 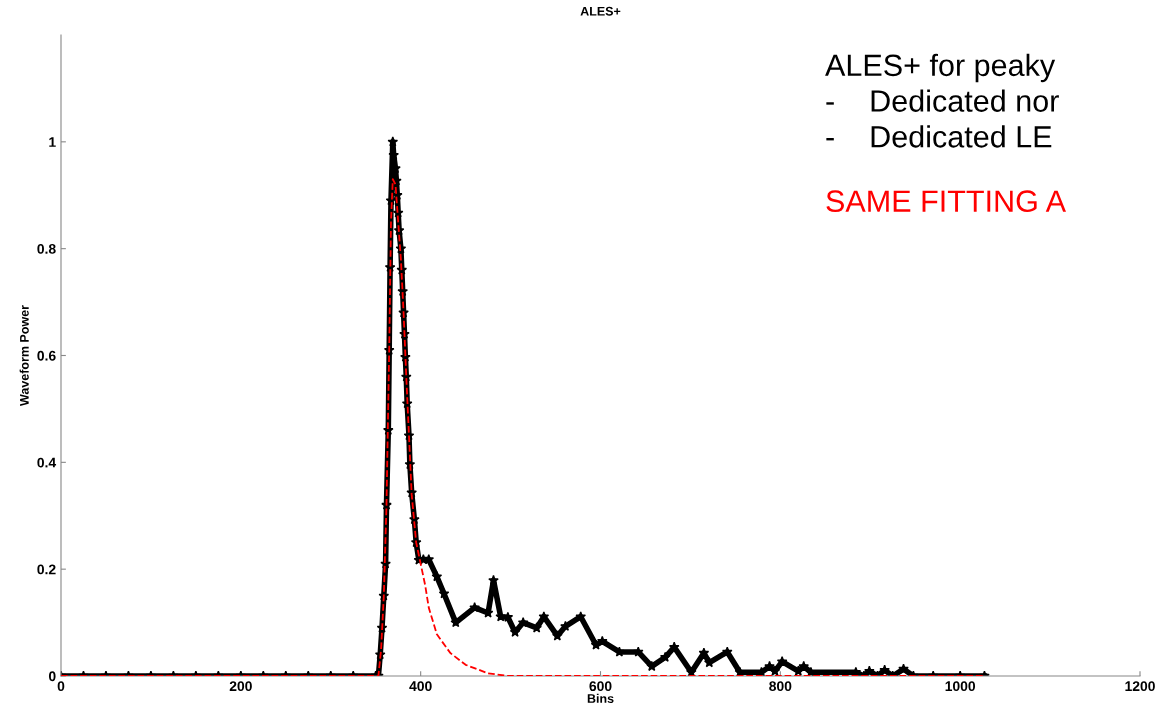 I want to click on annotation: ALES+ for peaky, so click(x=940, y=68).